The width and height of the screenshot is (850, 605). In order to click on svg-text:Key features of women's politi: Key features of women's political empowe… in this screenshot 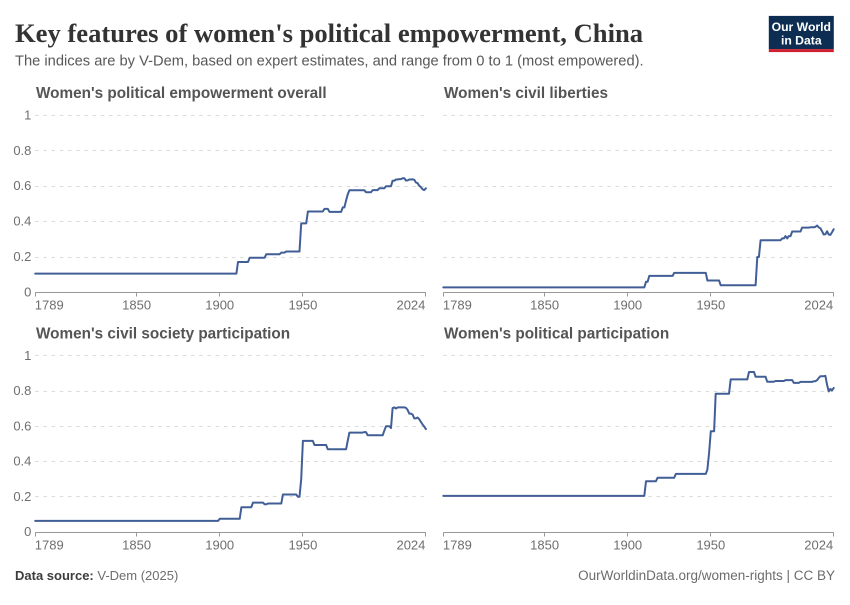, I will do `click(329, 33)`.